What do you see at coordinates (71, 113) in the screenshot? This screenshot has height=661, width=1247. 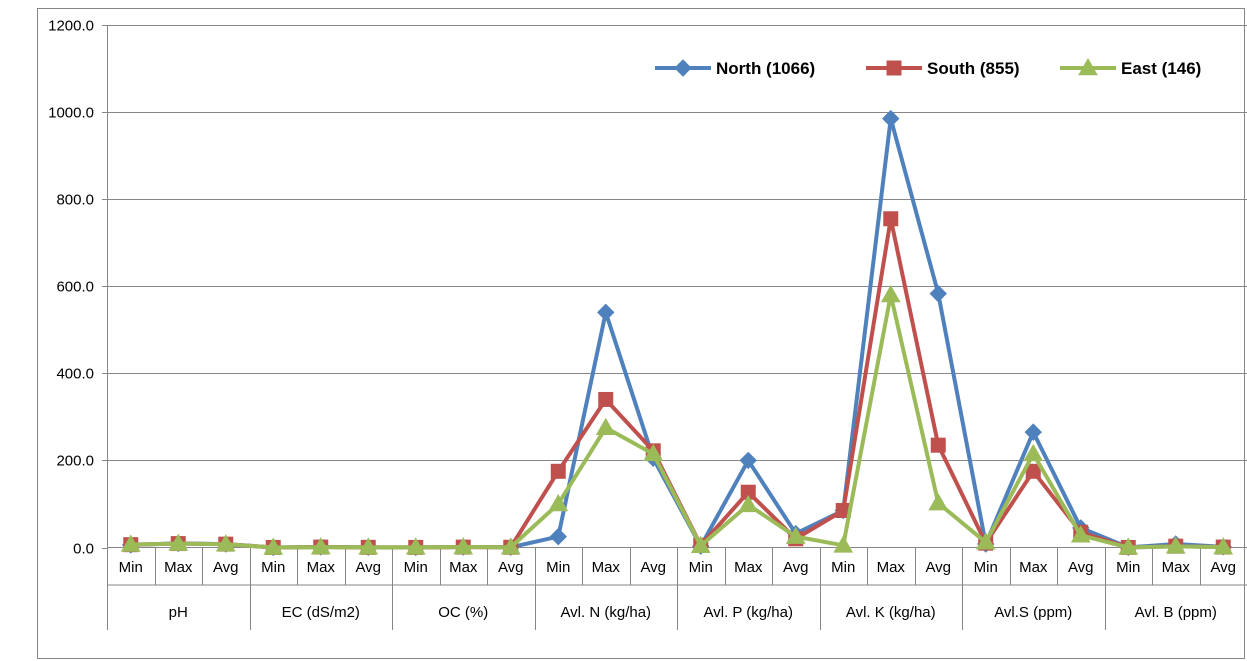 I see `y-tick-label: 1000.0` at bounding box center [71, 113].